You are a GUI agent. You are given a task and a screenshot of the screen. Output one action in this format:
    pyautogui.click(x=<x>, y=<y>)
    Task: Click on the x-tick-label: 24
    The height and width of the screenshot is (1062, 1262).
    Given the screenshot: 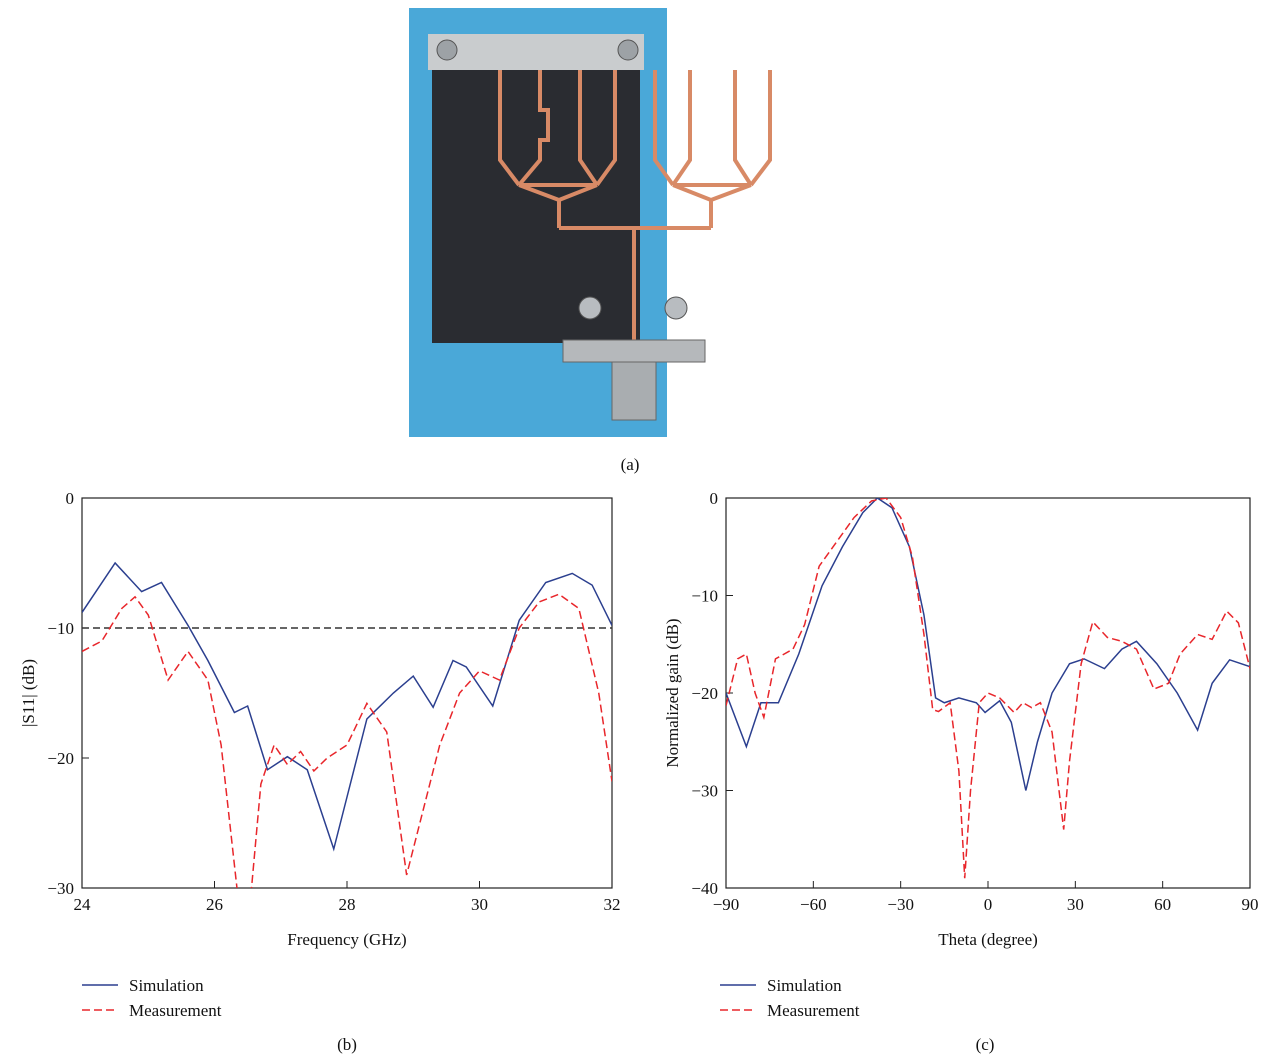 What is the action you would take?
    pyautogui.click(x=83, y=904)
    